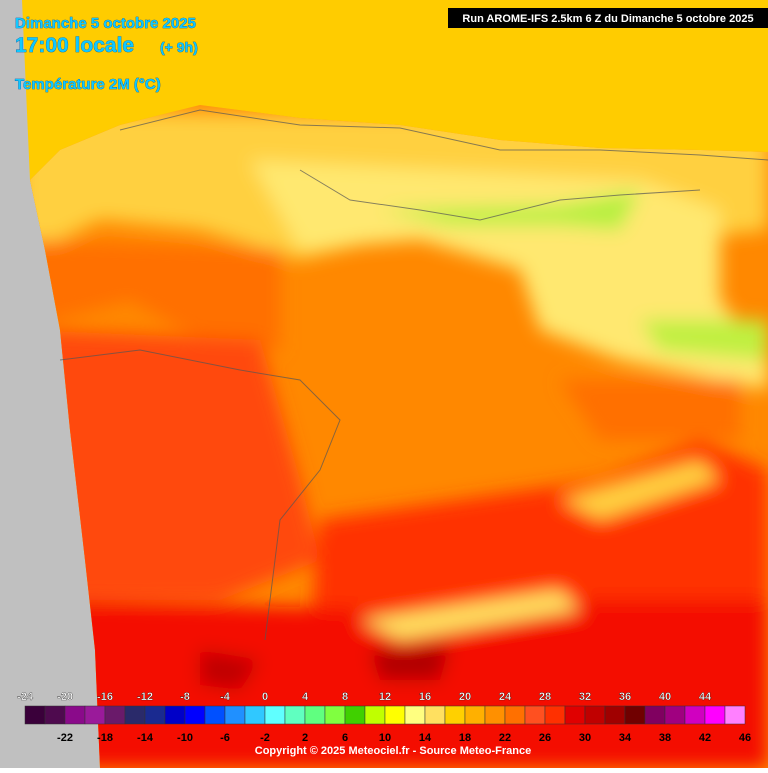 The image size is (768, 773). I want to click on legend-label: 14, so click(425, 738).